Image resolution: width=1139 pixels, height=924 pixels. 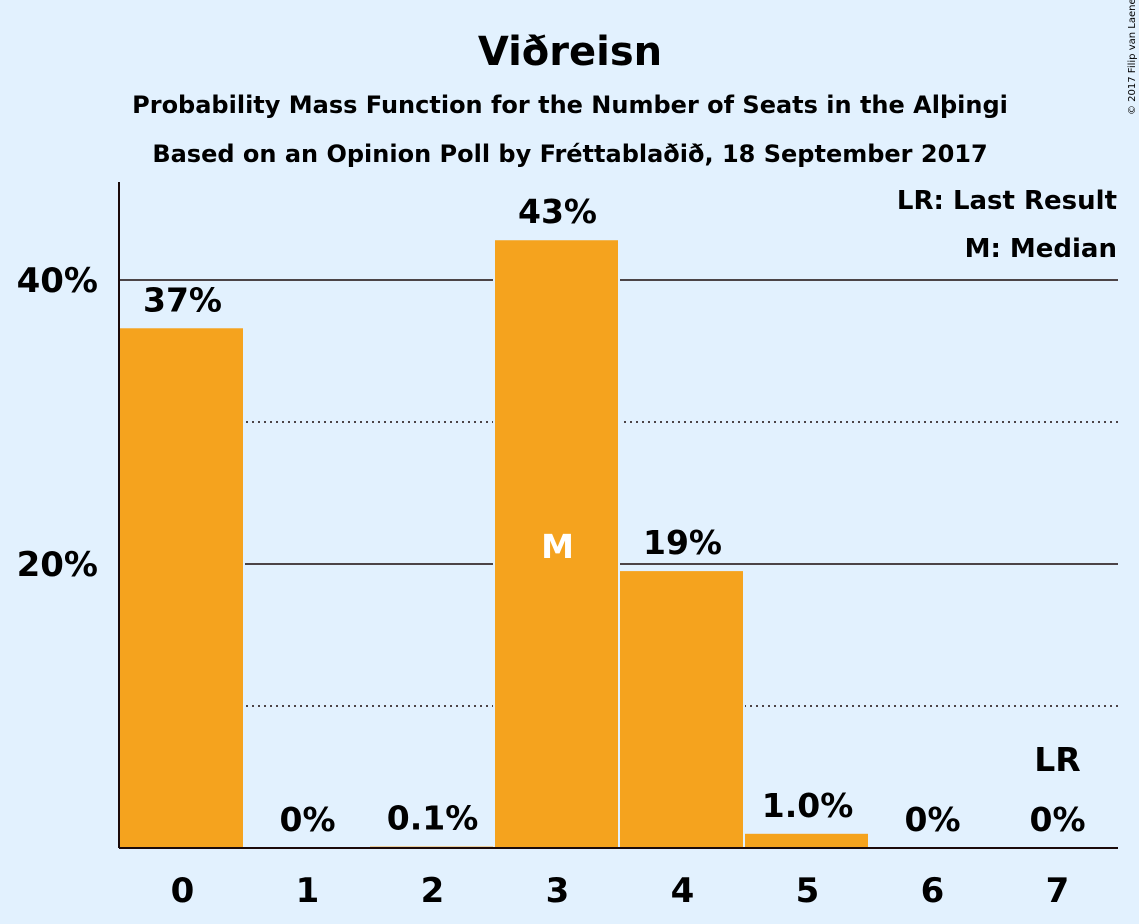 I want to click on chart-title: Viðreisn, so click(x=570, y=52).